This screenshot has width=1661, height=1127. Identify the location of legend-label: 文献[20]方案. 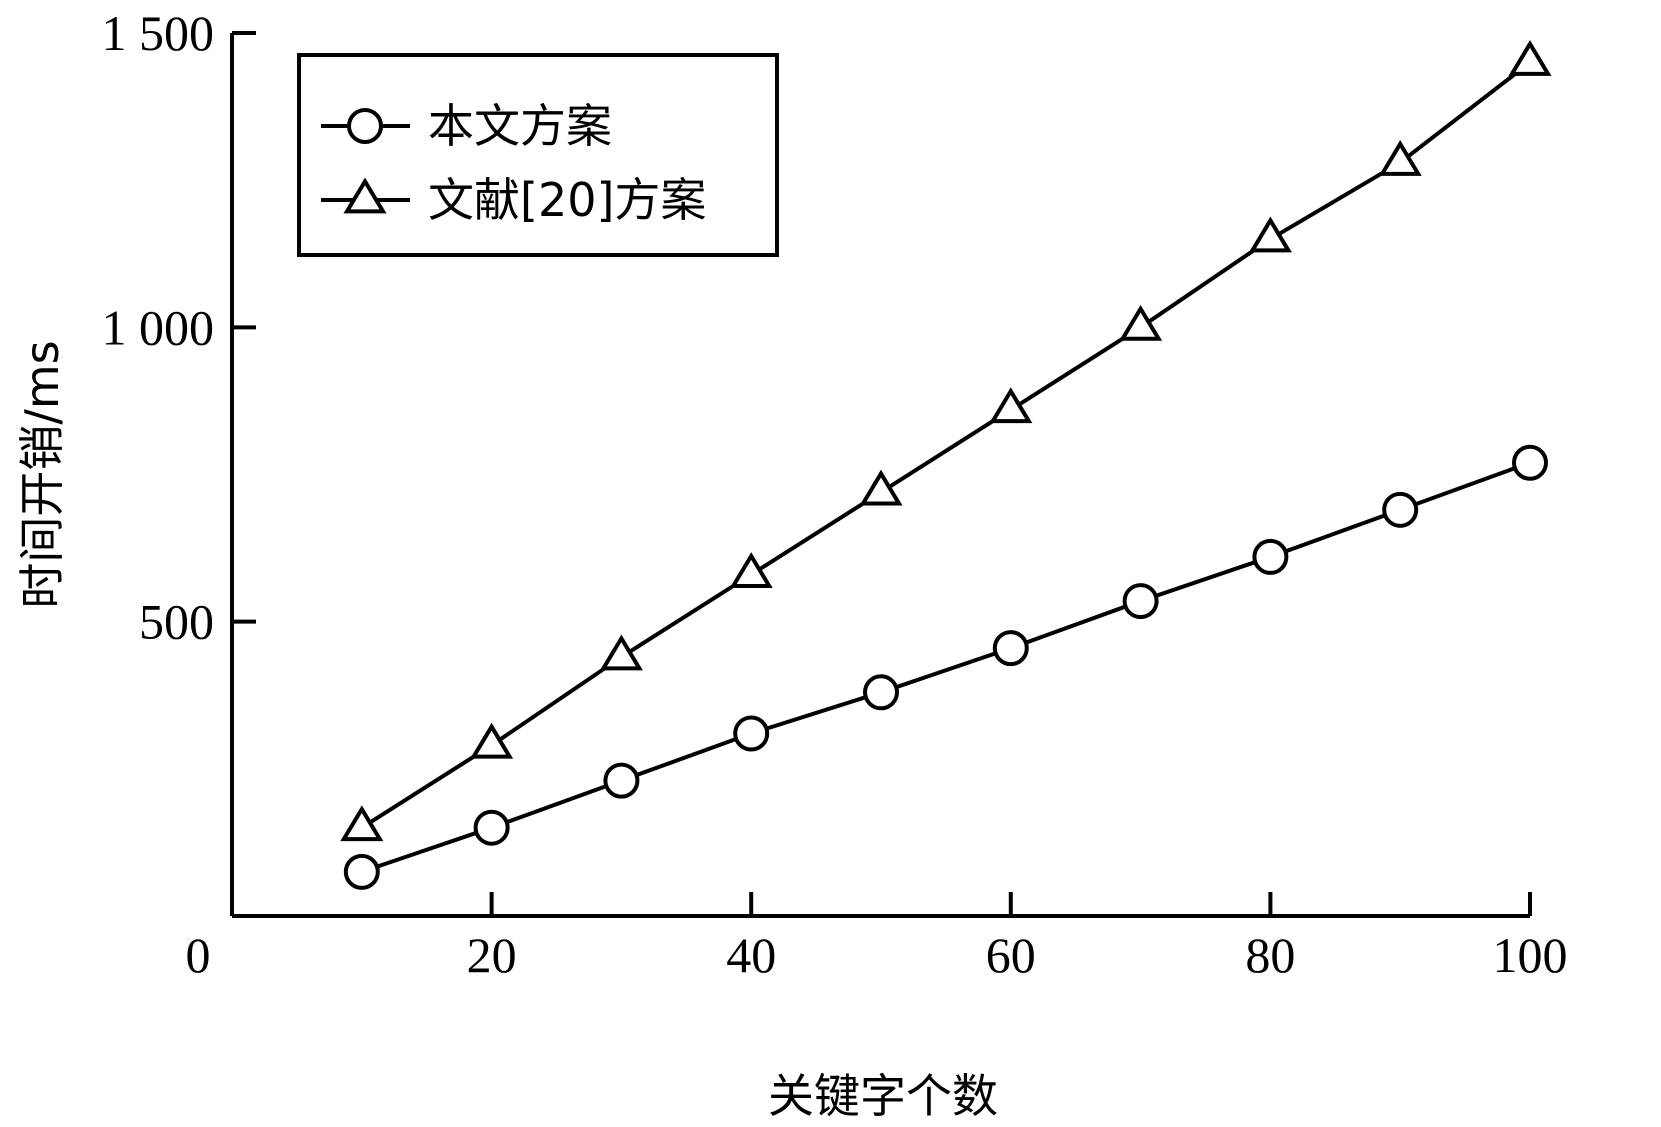
(567, 200).